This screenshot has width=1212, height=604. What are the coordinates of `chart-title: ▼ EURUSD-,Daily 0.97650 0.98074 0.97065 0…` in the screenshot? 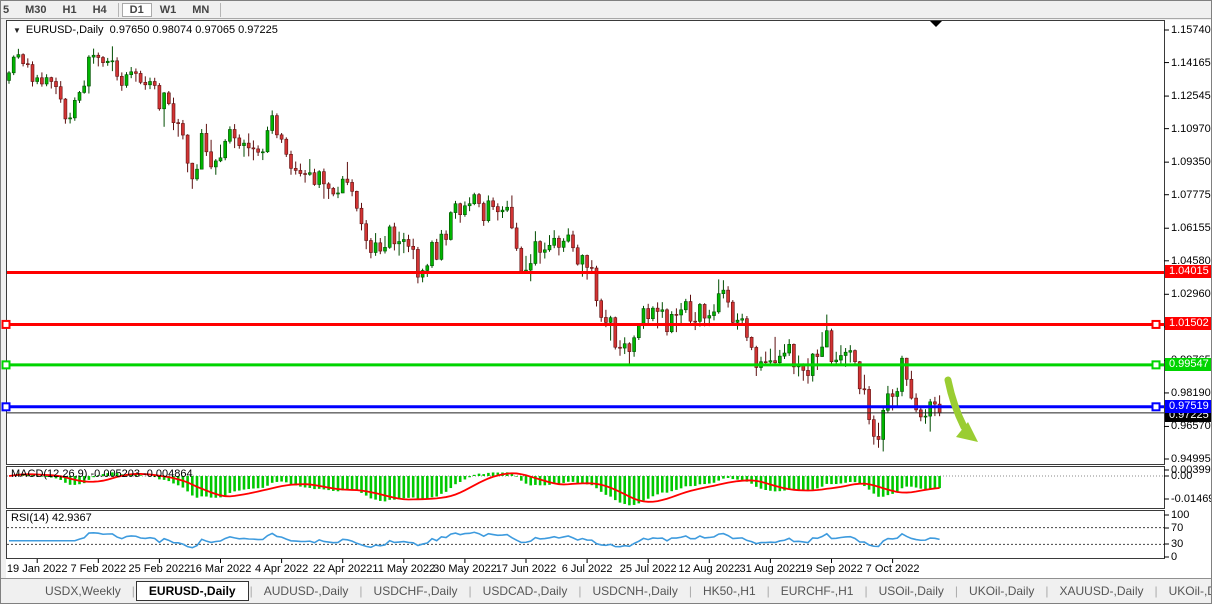 It's located at (145, 30).